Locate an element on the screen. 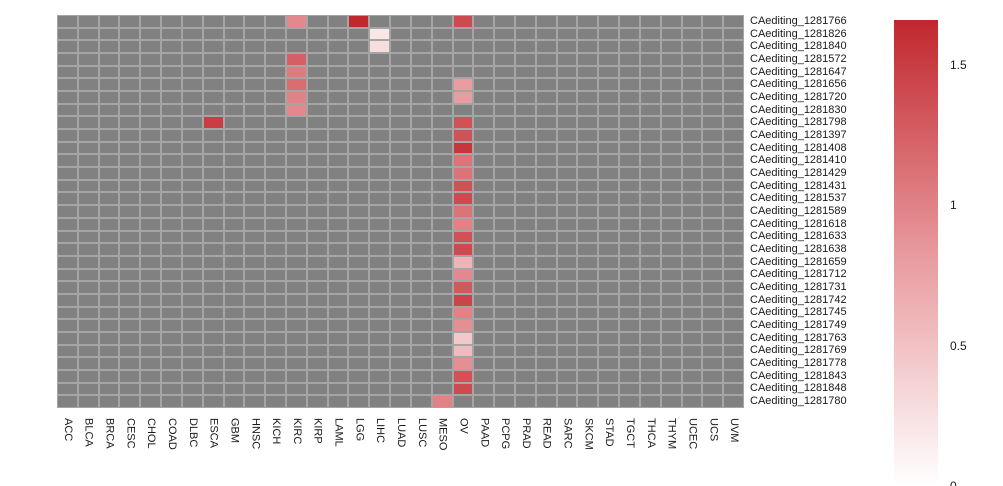 Image resolution: width=1003 pixels, height=486 pixels. row-label: CAediting_1281647 is located at coordinates (798, 71).